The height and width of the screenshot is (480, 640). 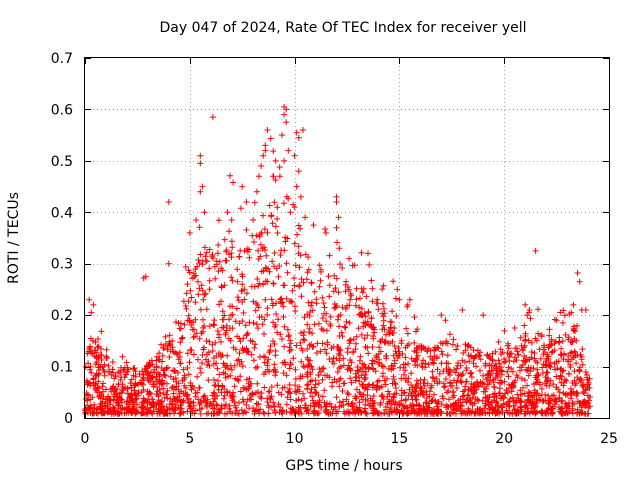 What do you see at coordinates (62, 110) in the screenshot?
I see `y-tick-label: 0.6` at bounding box center [62, 110].